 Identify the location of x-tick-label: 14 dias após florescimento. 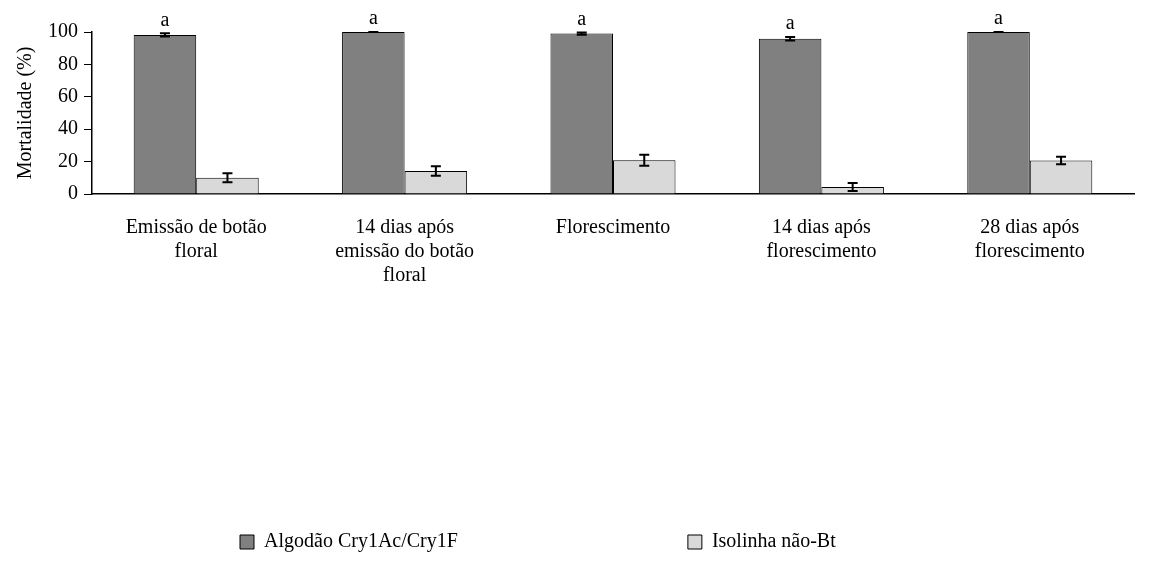
(821, 238).